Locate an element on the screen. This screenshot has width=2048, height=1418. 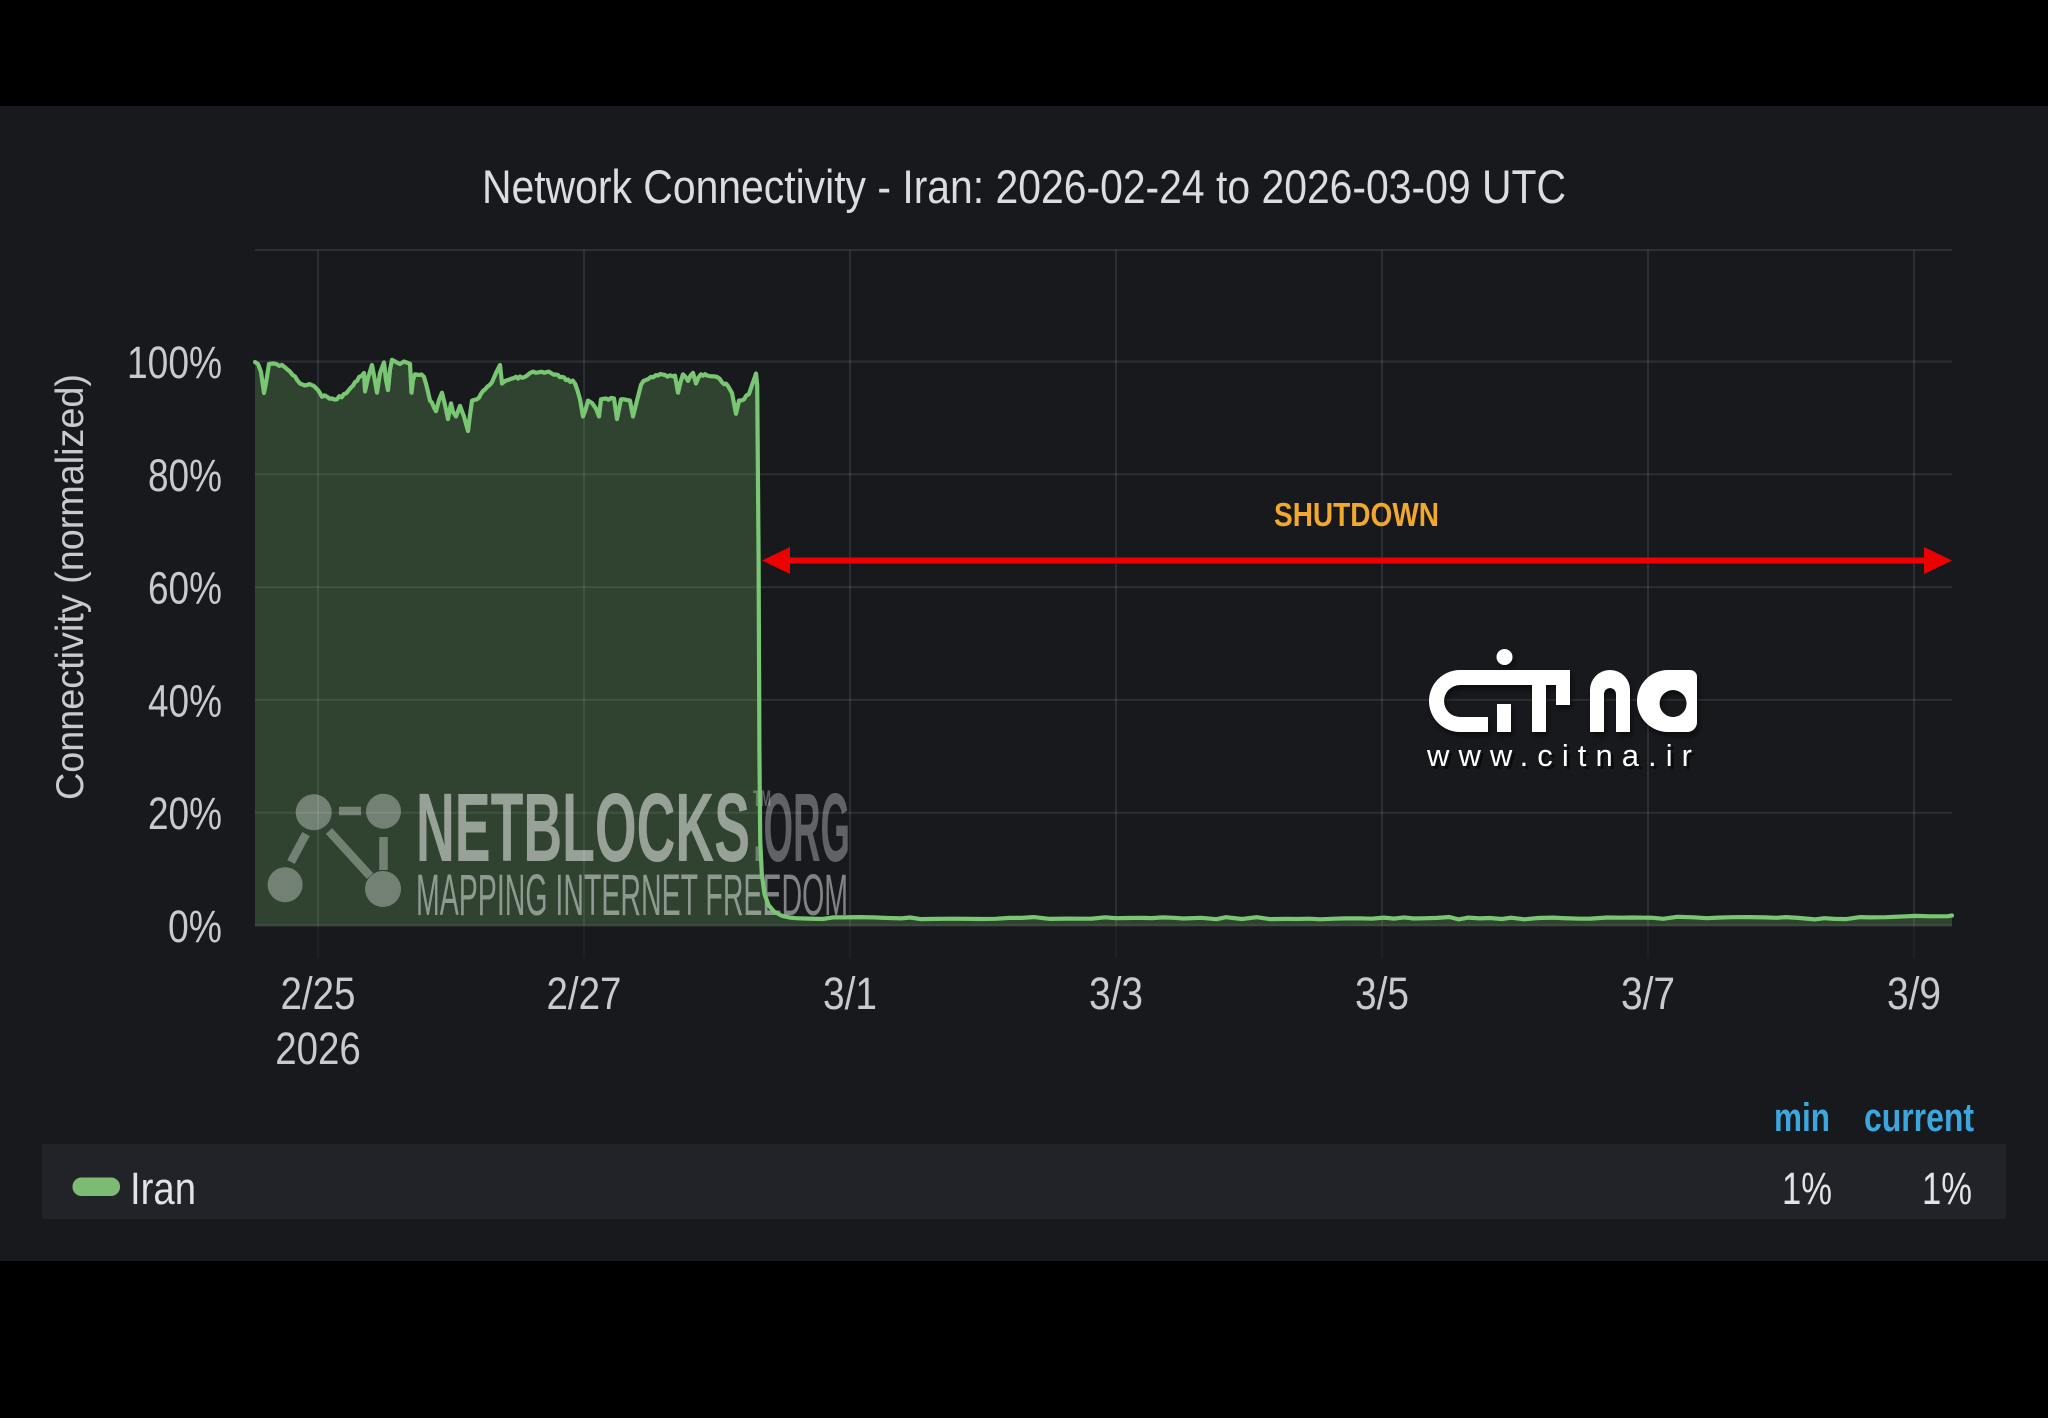
svg-text: 3/5 is located at coordinates (1382, 993).